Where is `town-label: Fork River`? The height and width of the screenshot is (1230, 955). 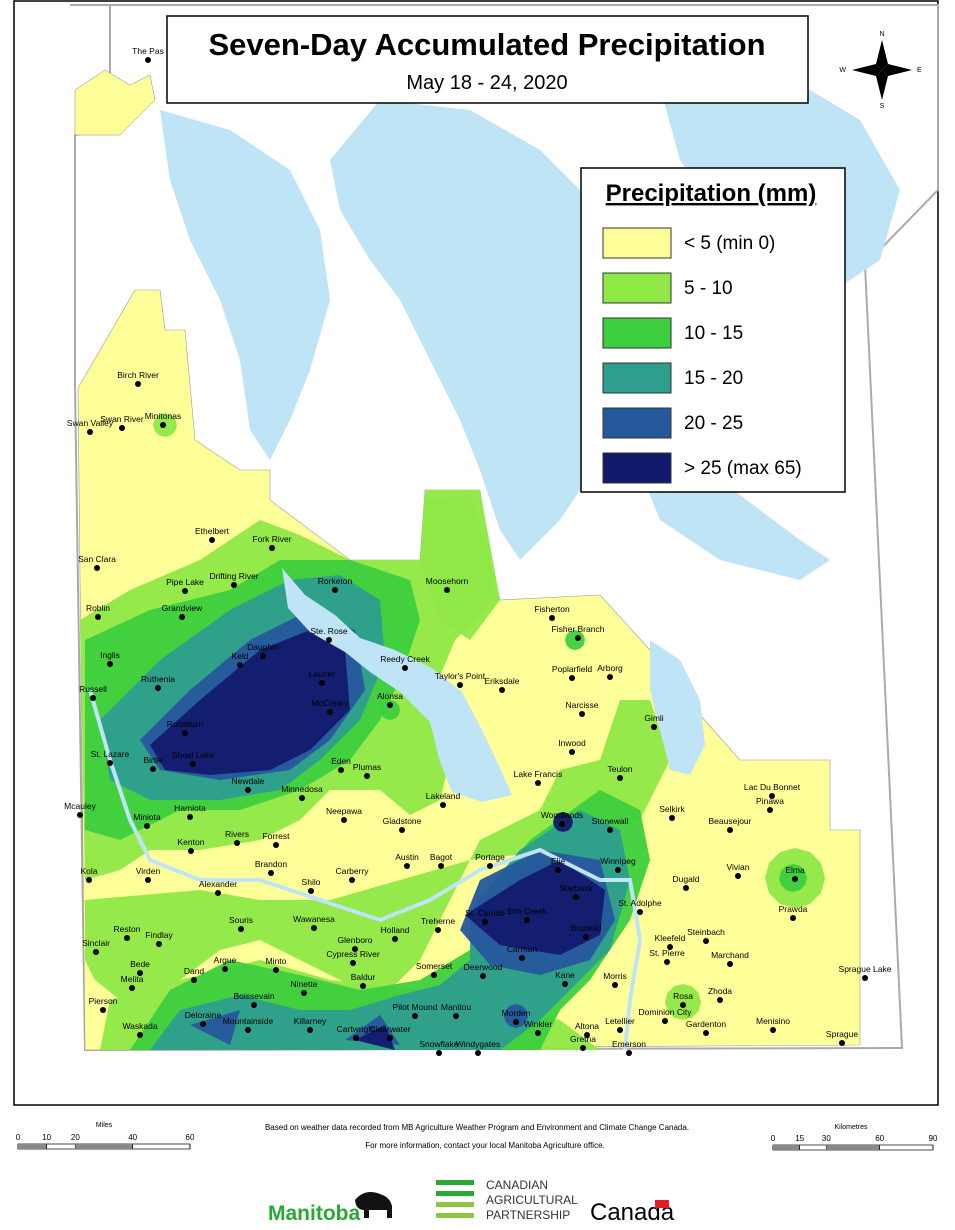 town-label: Fork River is located at coordinates (271, 539).